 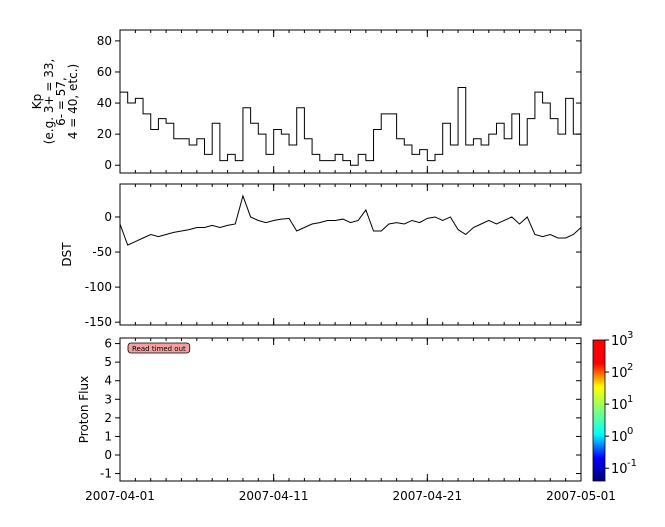 I want to click on y-tick-label: 80, so click(x=104, y=41).